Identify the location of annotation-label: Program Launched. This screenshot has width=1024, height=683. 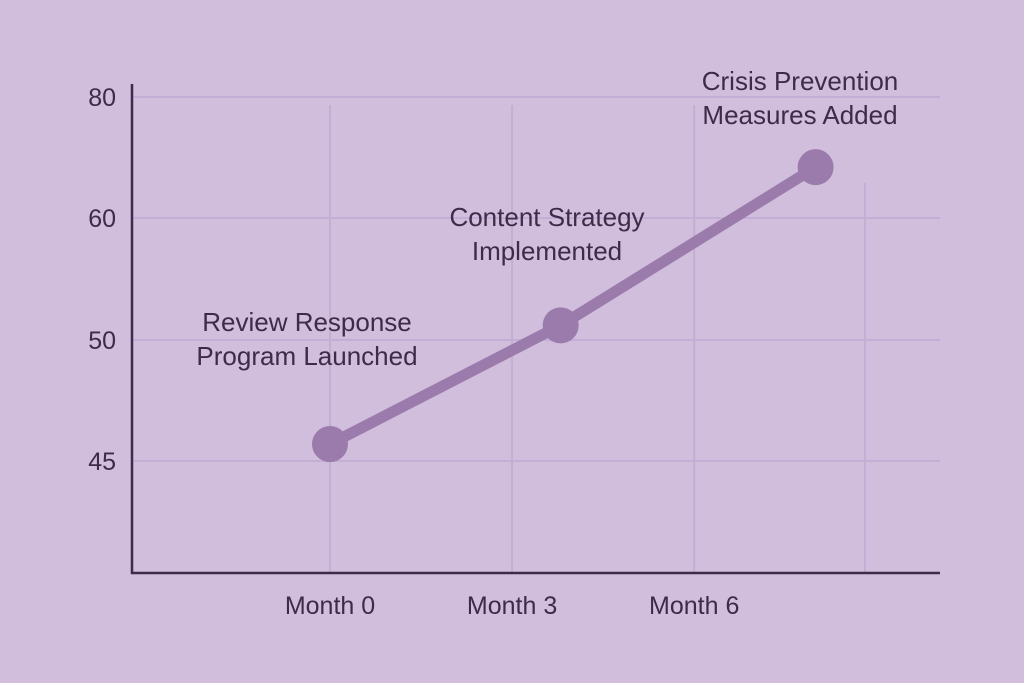
(306, 356).